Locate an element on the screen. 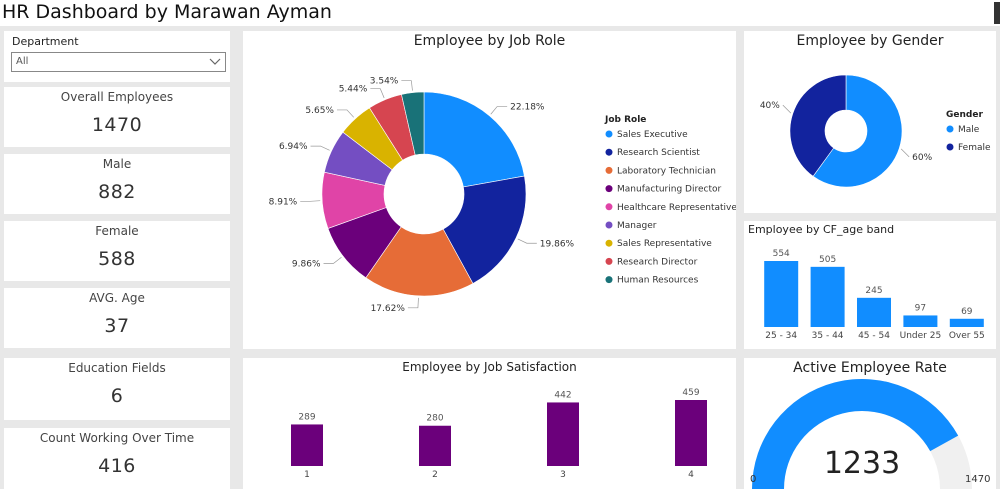 The image size is (1000, 489). kpi-female: Female 588 is located at coordinates (117, 251).